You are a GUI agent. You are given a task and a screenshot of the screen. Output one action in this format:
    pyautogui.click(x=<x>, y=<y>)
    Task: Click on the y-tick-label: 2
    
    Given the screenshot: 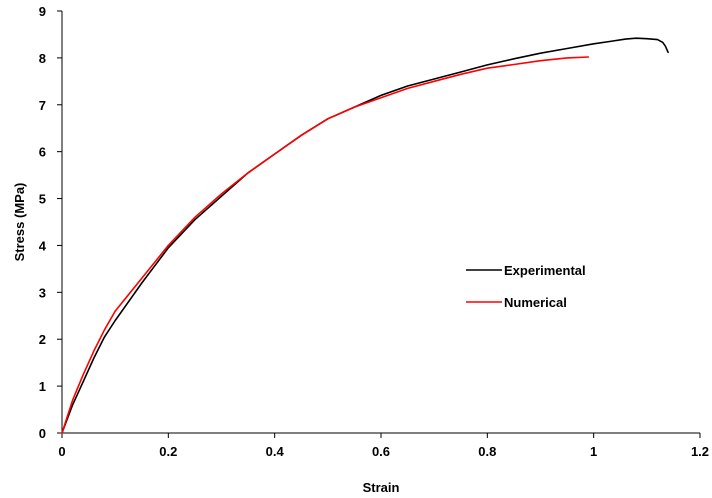 What is the action you would take?
    pyautogui.click(x=42, y=339)
    